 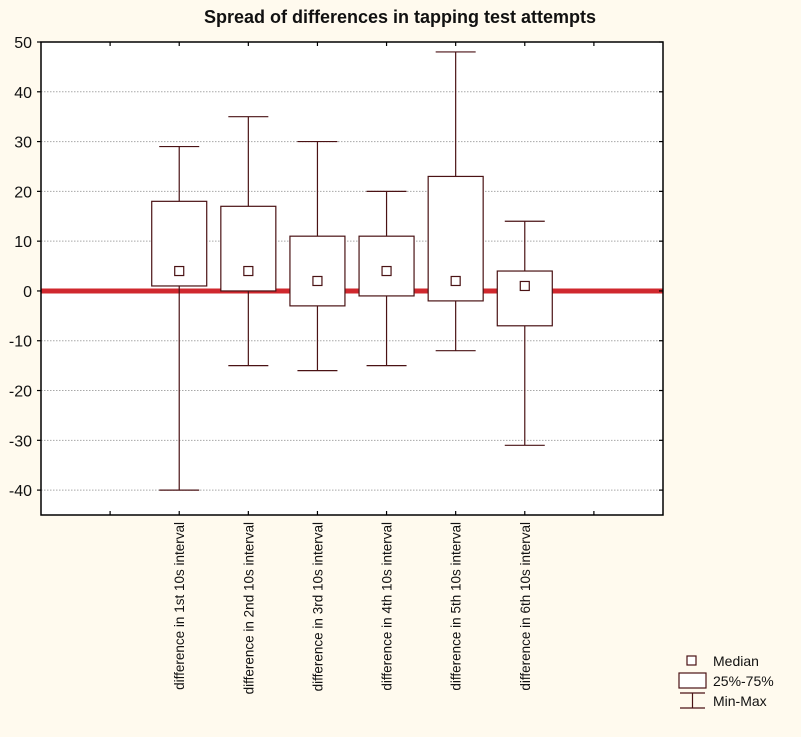 What do you see at coordinates (23, 143) in the screenshot?
I see `y-tick-label: 30` at bounding box center [23, 143].